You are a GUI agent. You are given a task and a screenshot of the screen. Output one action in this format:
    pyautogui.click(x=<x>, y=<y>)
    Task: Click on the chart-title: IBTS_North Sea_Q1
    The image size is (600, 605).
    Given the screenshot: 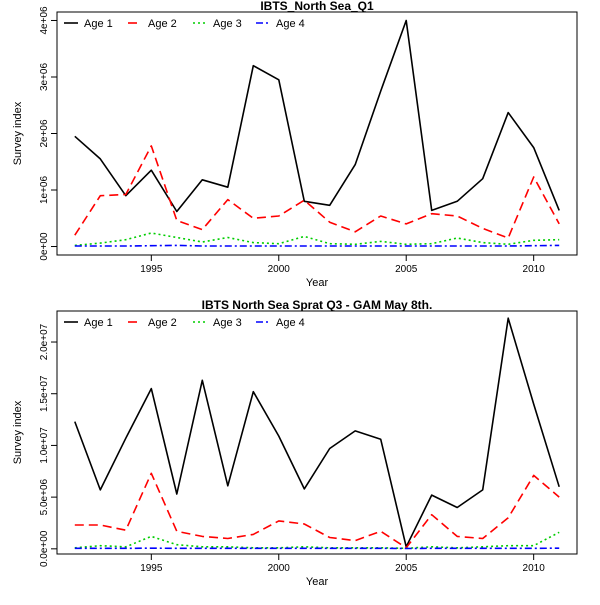 What is the action you would take?
    pyautogui.click(x=317, y=6)
    